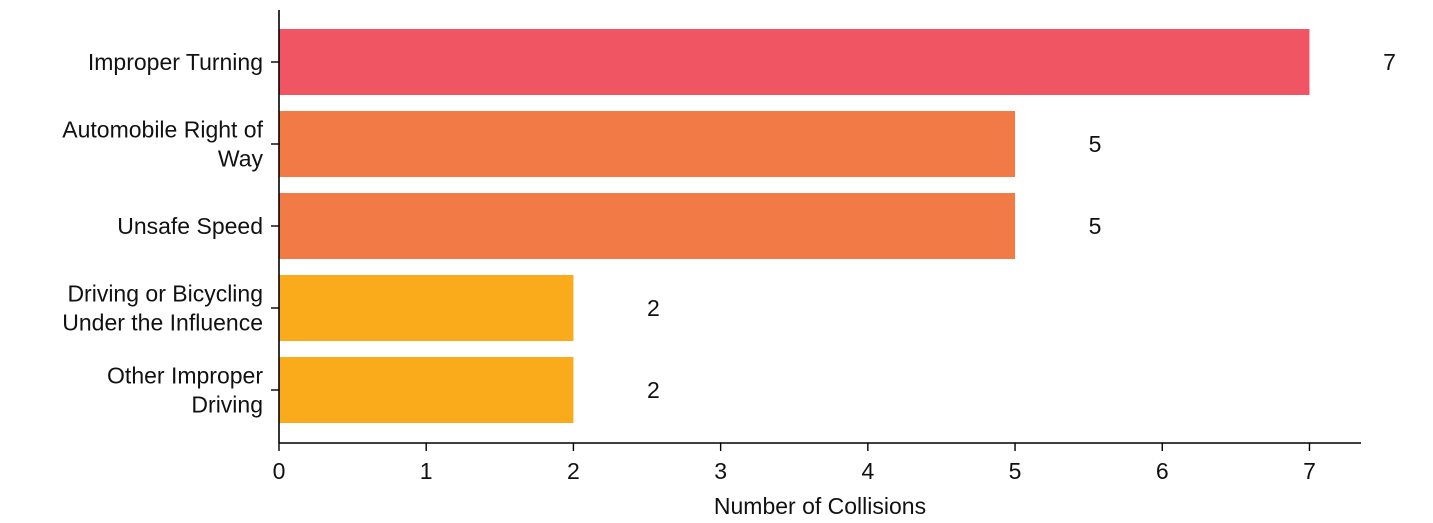 The height and width of the screenshot is (523, 1433). What do you see at coordinates (1389, 62) in the screenshot?
I see `data-label-0: 7` at bounding box center [1389, 62].